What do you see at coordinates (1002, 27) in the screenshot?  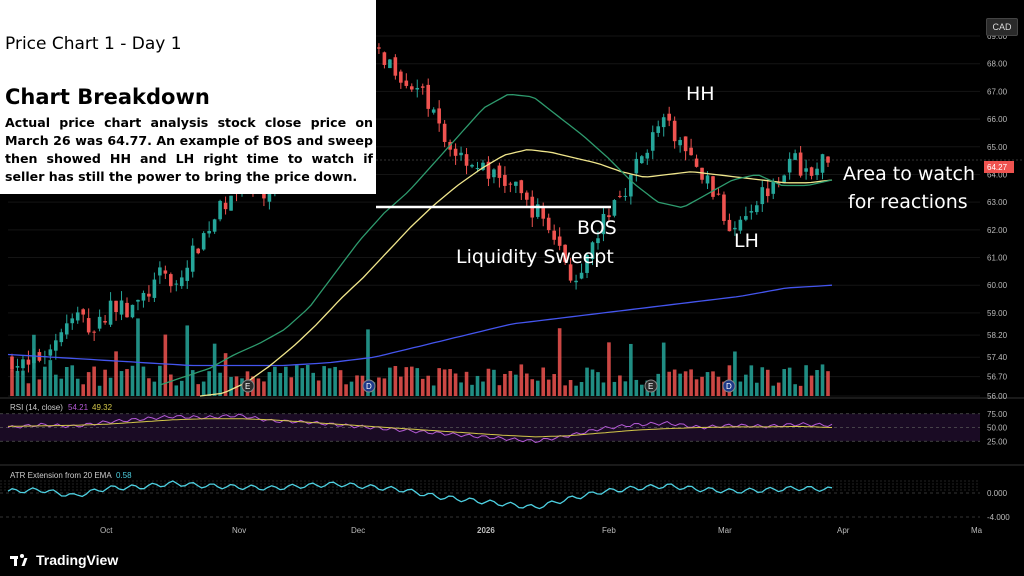 I see `currency-badge: CAD` at bounding box center [1002, 27].